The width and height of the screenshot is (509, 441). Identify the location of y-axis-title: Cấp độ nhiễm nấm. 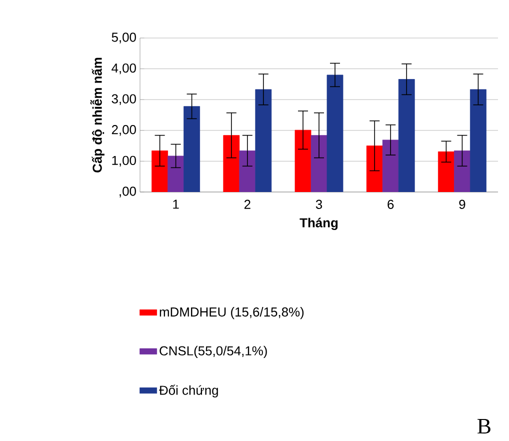
(97, 115).